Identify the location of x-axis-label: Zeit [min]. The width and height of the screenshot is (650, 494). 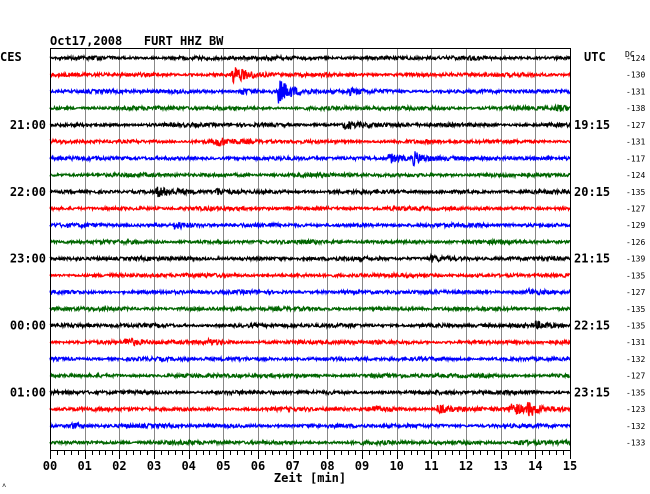
(310, 478).